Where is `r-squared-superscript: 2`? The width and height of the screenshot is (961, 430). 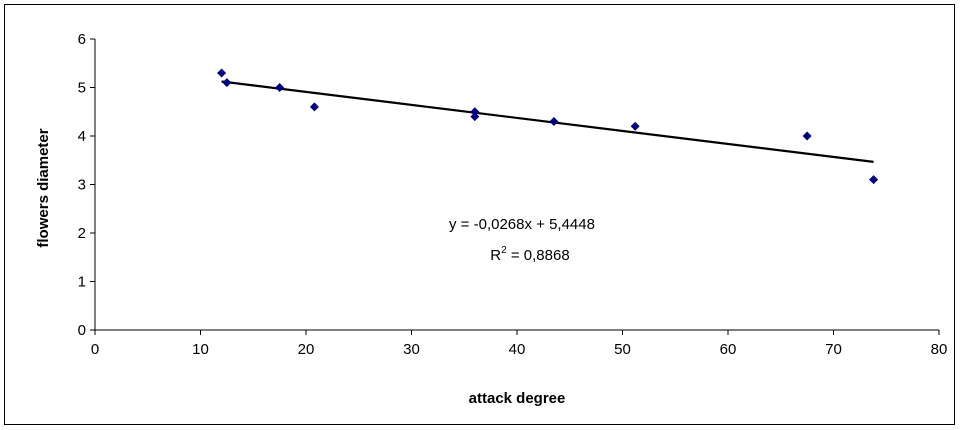 r-squared-superscript: 2 is located at coordinates (504, 250).